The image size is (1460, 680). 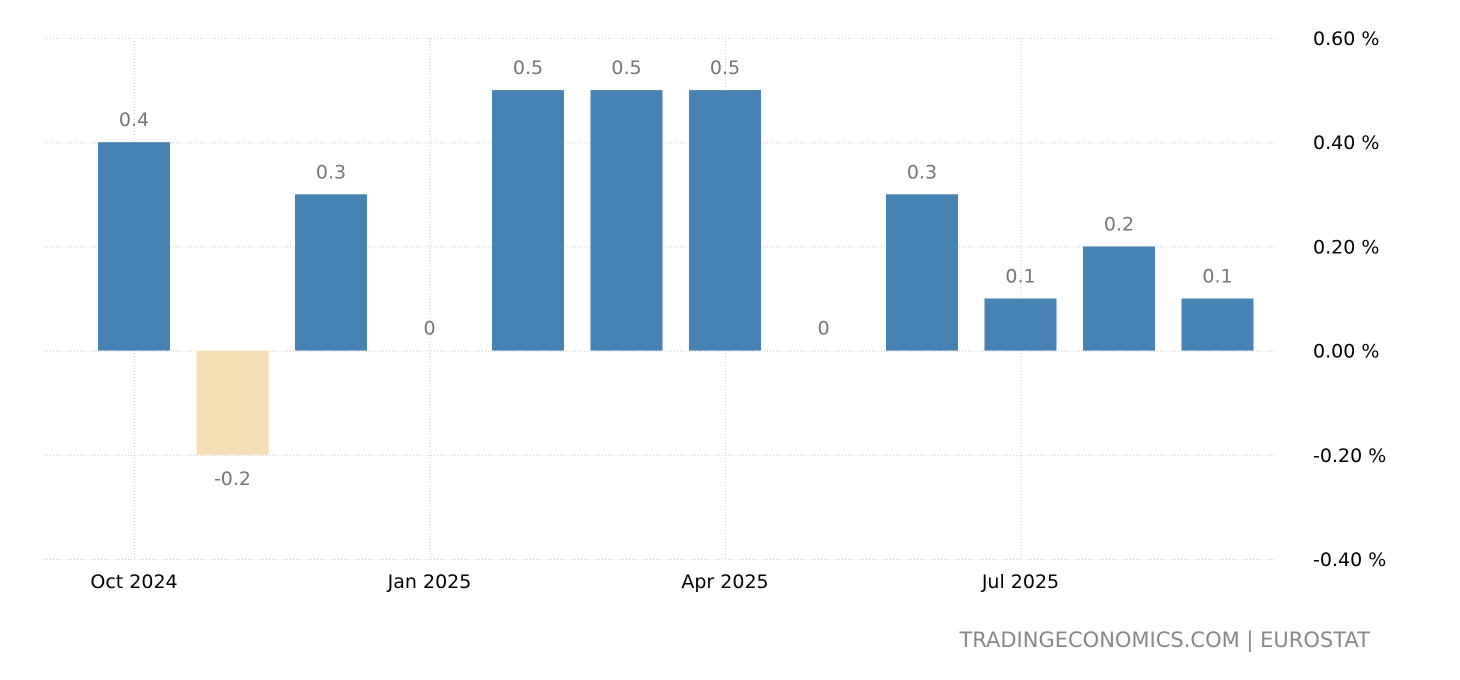 What do you see at coordinates (1346, 39) in the screenshot?
I see `y-tick-label: 0.60 %` at bounding box center [1346, 39].